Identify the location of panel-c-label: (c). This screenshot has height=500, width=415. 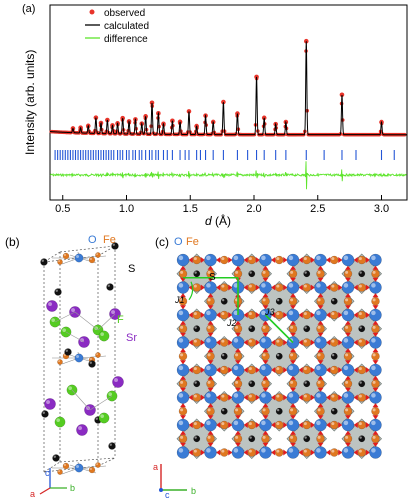
(162, 242).